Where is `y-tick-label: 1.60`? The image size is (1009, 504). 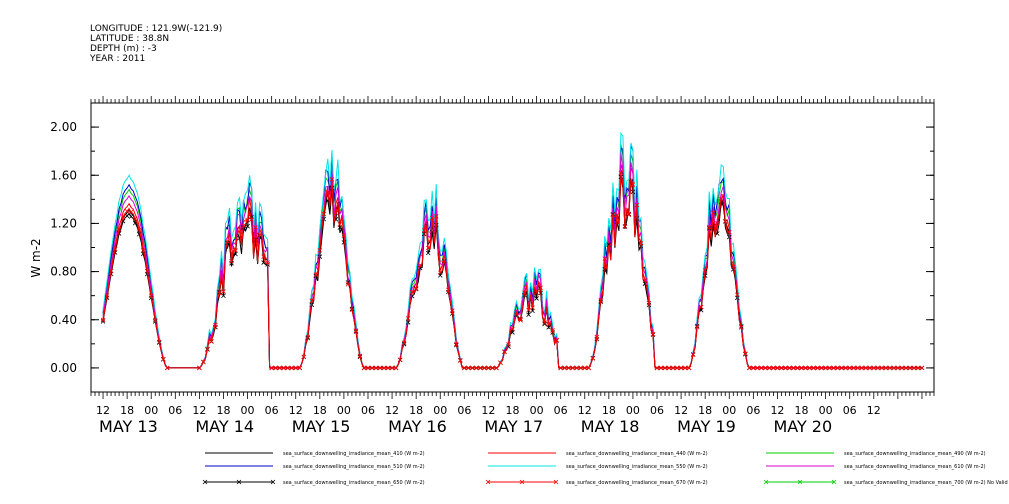
y-tick-label: 1.60 is located at coordinates (63, 175).